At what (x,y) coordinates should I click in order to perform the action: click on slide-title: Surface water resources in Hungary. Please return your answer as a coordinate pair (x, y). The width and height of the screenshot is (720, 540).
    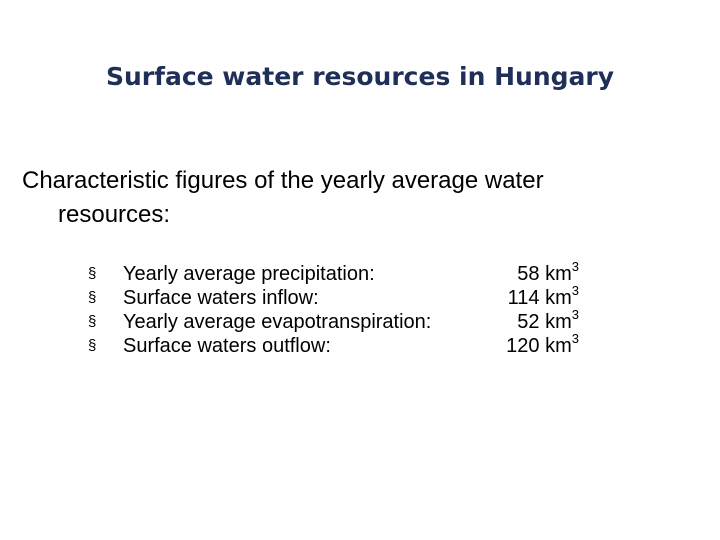
    Looking at the image, I should click on (360, 76).